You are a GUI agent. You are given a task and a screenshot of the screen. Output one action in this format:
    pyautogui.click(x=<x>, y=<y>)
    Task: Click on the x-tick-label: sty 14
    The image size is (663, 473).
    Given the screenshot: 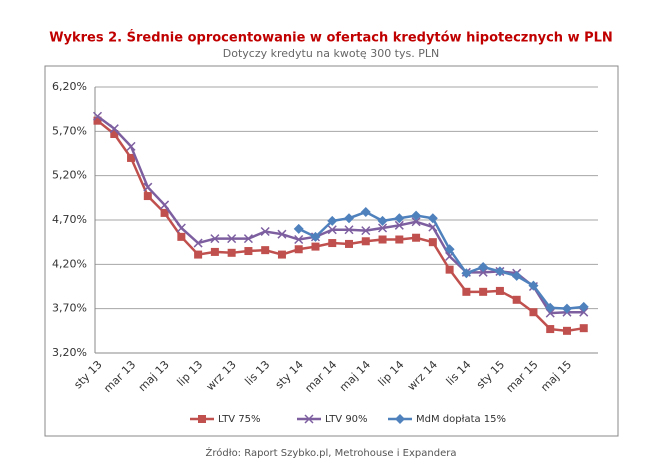 What is the action you would take?
    pyautogui.click(x=289, y=374)
    